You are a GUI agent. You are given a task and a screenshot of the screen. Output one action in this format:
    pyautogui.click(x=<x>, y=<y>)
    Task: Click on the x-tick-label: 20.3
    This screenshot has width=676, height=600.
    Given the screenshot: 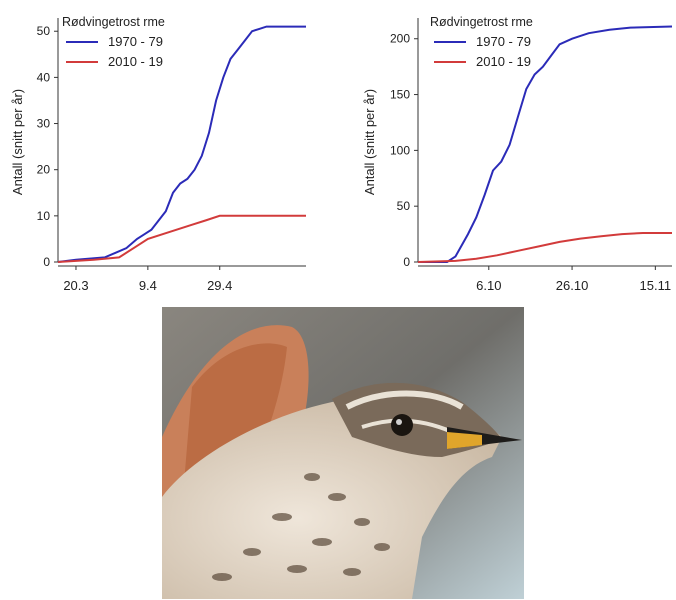 What is the action you would take?
    pyautogui.click(x=75, y=285)
    